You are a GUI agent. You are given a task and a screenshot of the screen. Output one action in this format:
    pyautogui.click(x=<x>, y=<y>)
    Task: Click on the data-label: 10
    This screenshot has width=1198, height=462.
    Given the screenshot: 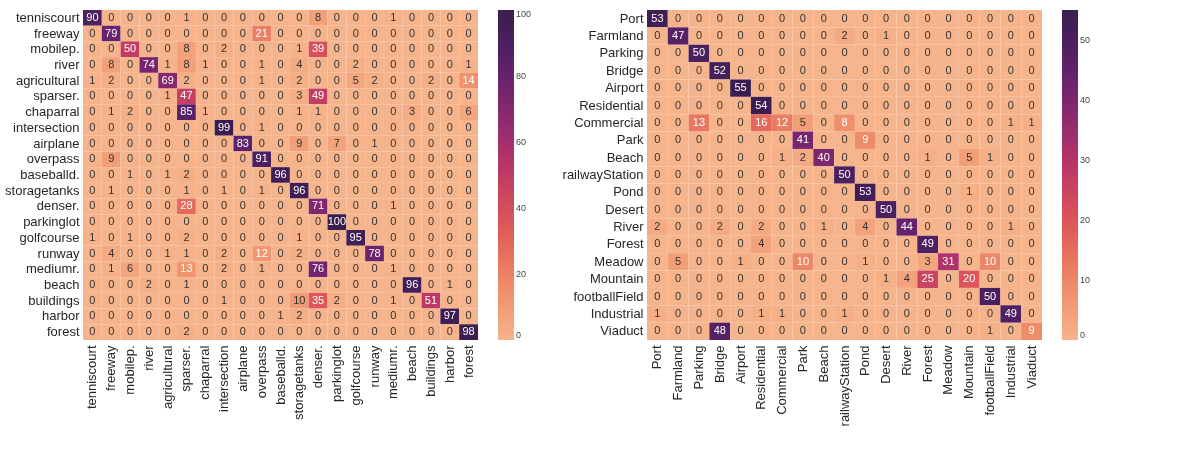 What is the action you would take?
    pyautogui.click(x=990, y=260)
    